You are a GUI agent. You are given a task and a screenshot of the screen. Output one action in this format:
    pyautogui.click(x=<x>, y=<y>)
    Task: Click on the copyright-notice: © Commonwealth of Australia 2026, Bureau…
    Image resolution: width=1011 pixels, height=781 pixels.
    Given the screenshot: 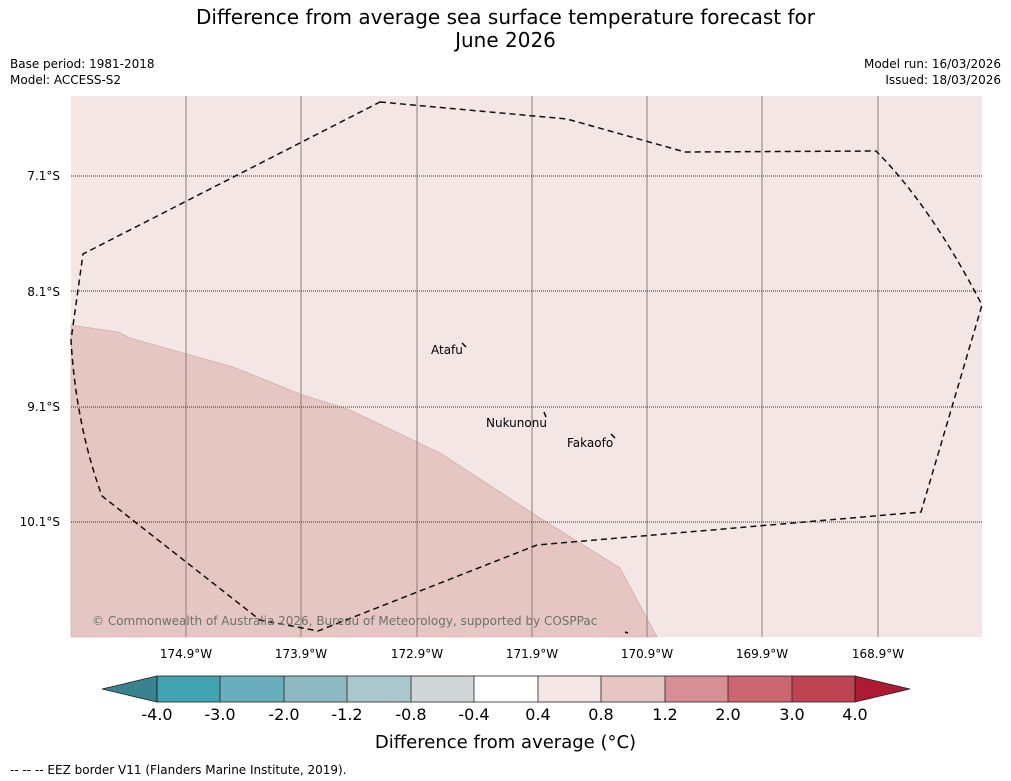 What is the action you would take?
    pyautogui.click(x=345, y=621)
    